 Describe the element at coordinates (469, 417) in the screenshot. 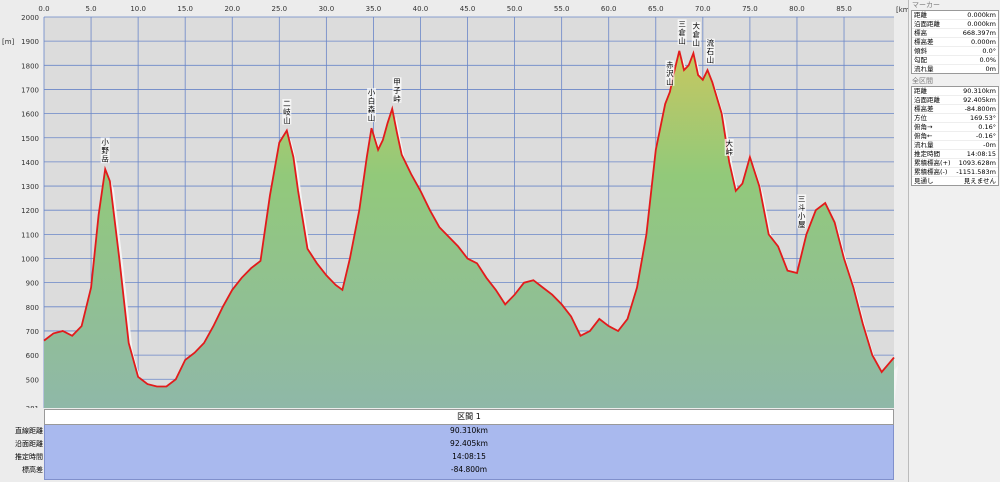

I see `section-title: 区間 1` at that location.